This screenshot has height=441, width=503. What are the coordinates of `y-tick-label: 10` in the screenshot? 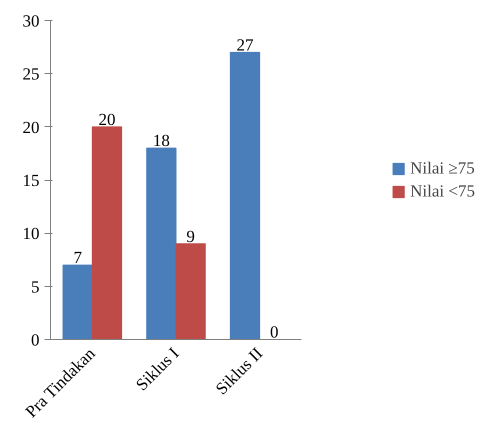 It's located at (31, 234).